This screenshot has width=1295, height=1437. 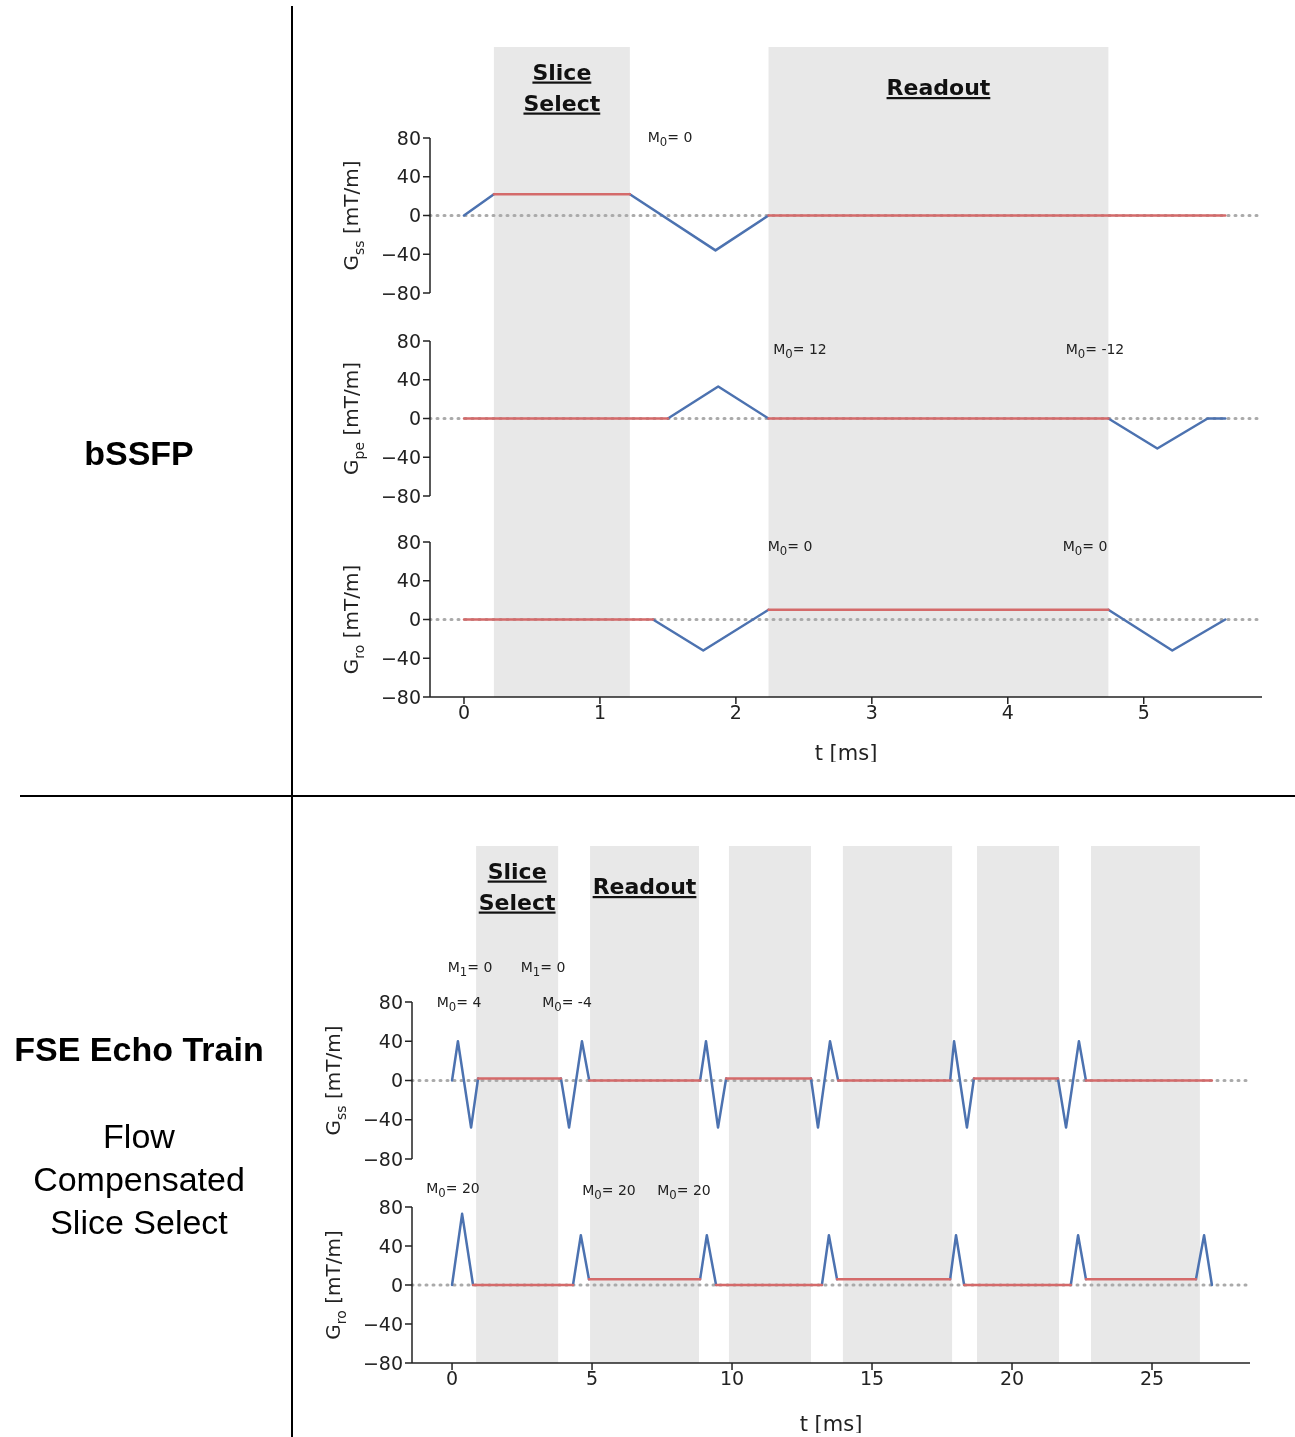 What do you see at coordinates (1152, 1378) in the screenshot?
I see `x-tick-label: 25` at bounding box center [1152, 1378].